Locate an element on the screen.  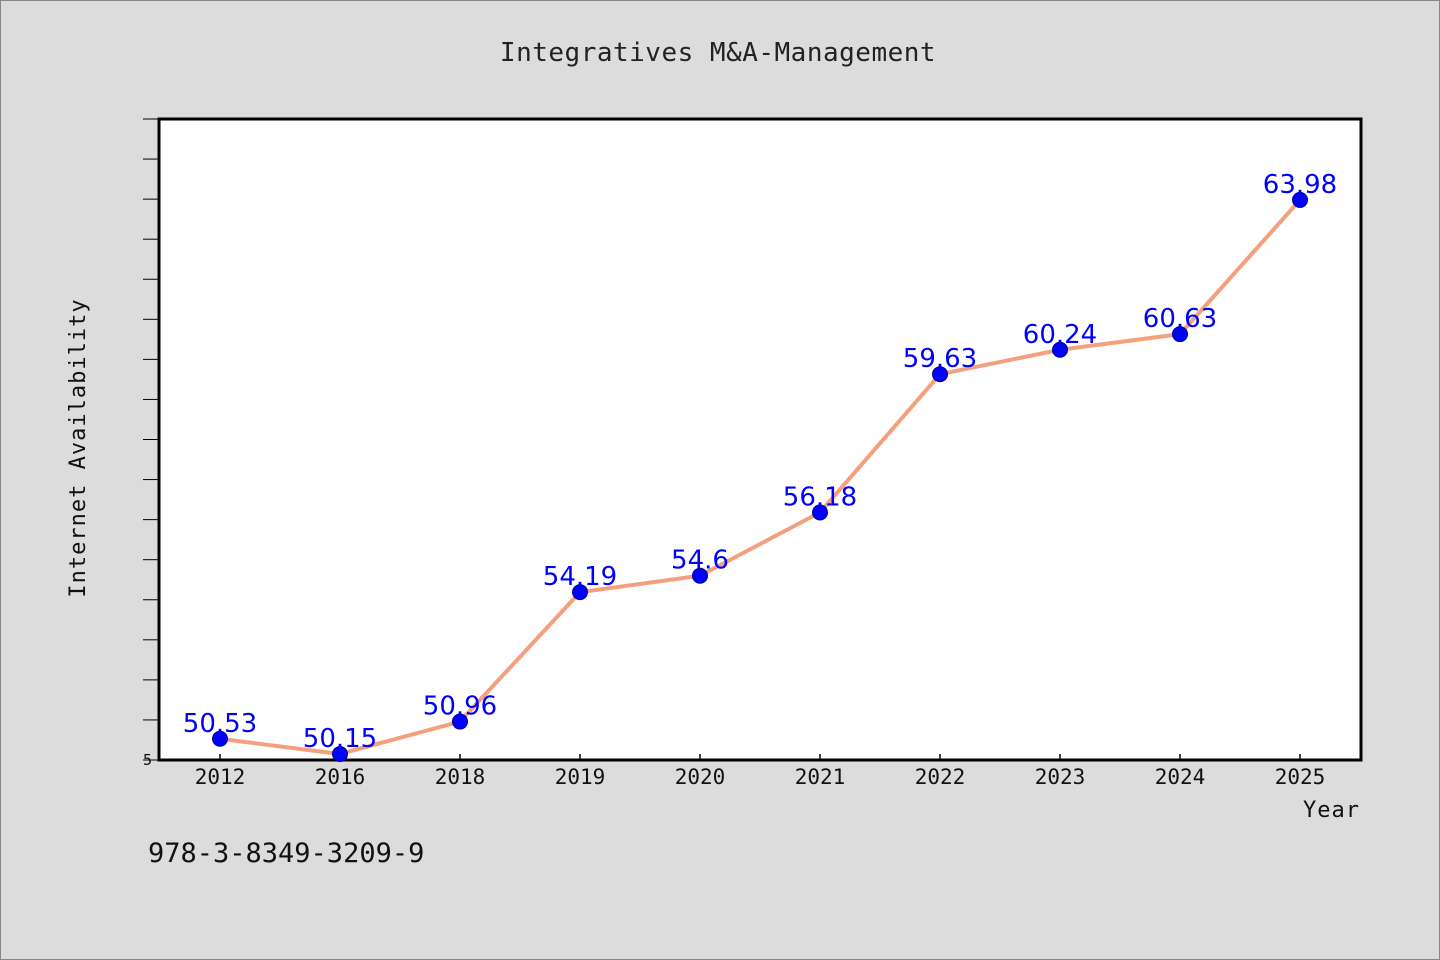
y-axis-ticks: 5 is located at coordinates (151, 443).